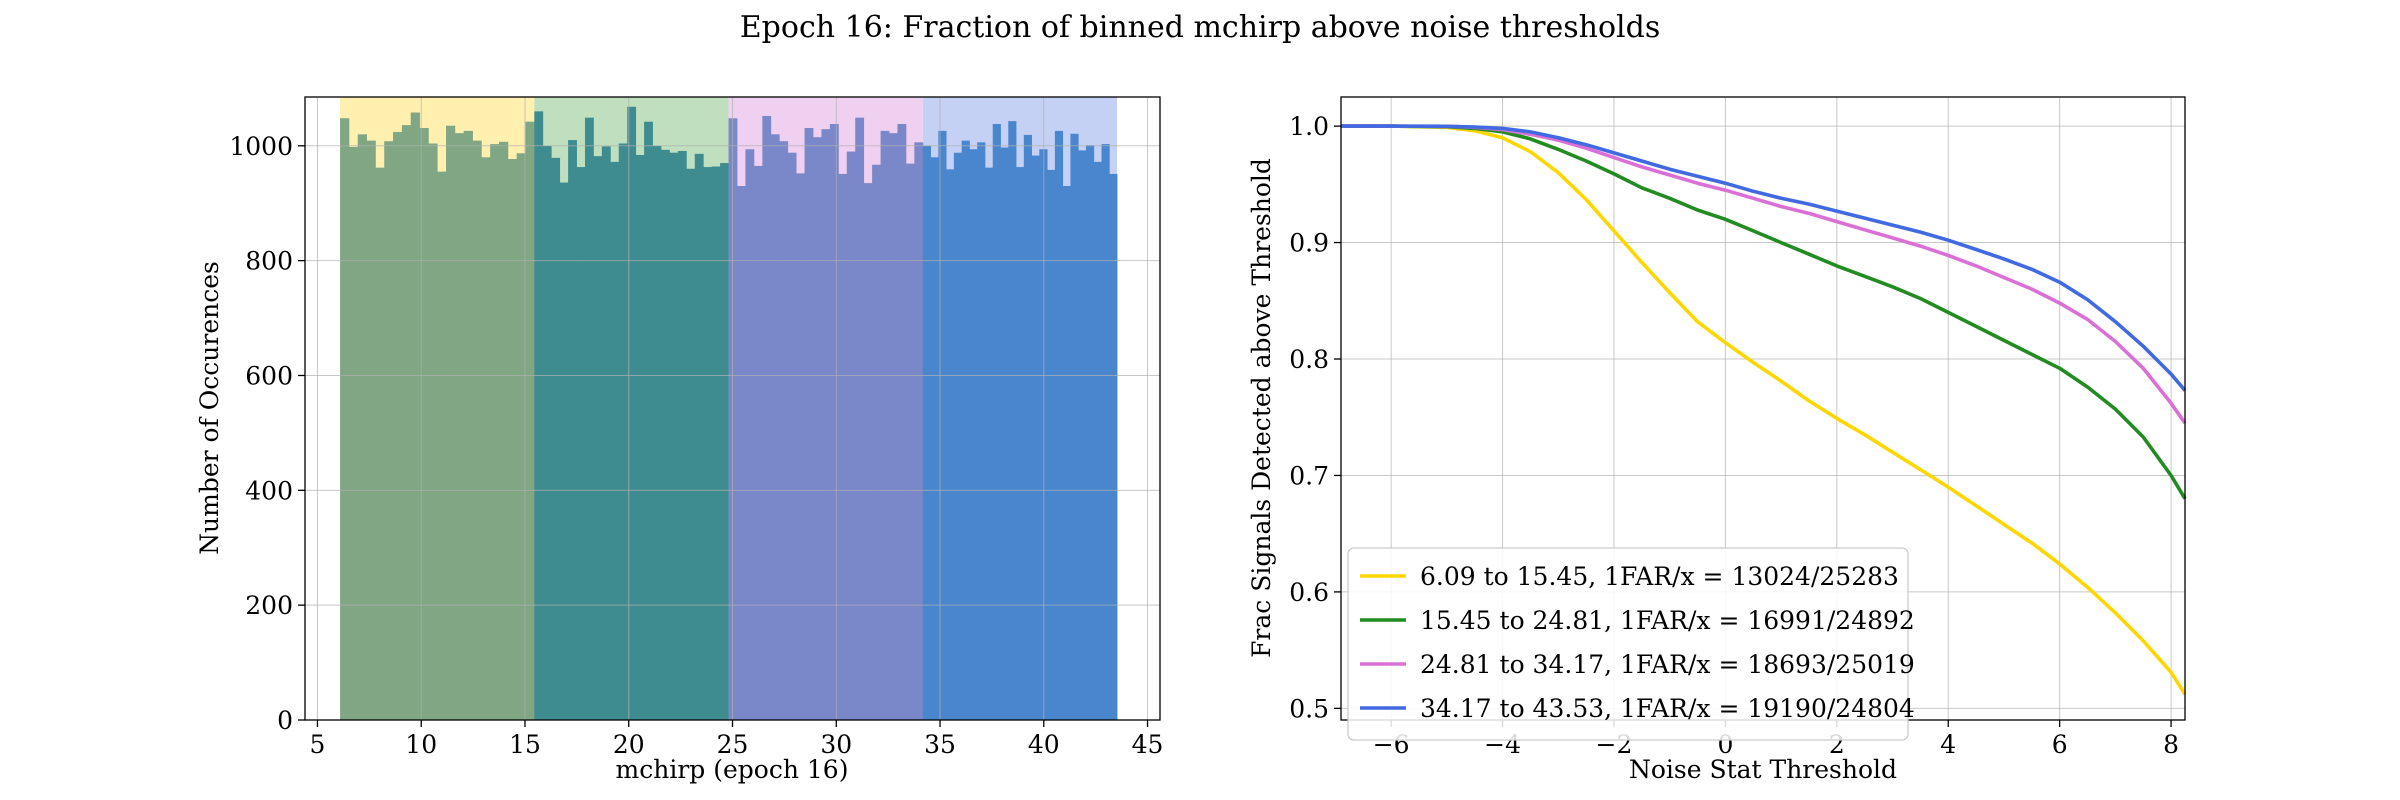 Image resolution: width=2400 pixels, height=800 pixels. What do you see at coordinates (1628, 644) in the screenshot?
I see `legend-box` at bounding box center [1628, 644].